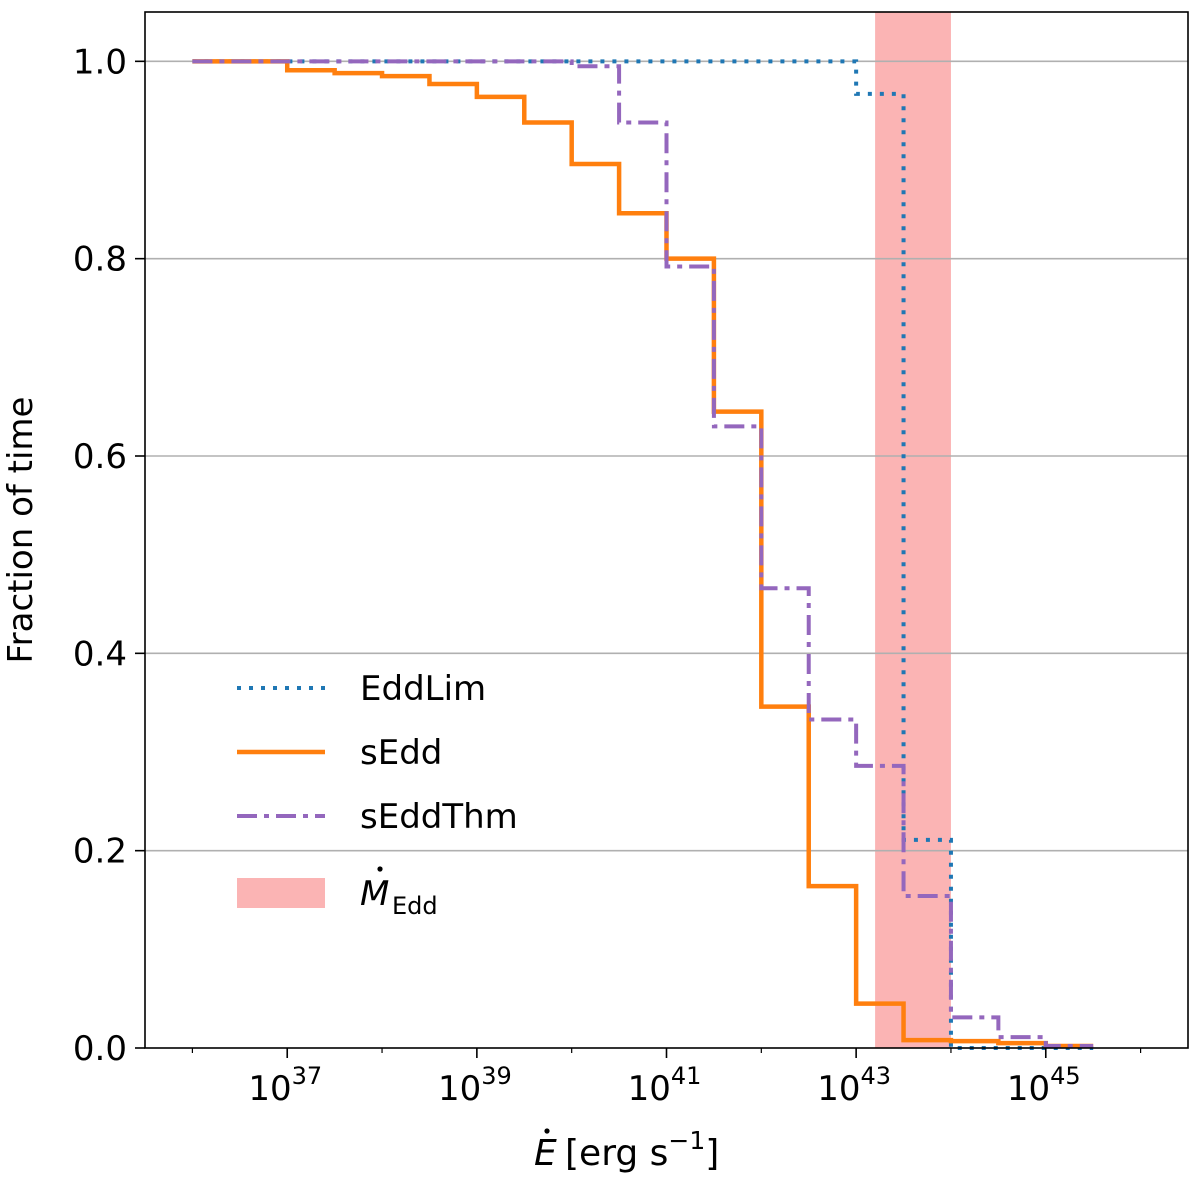 This screenshot has height=1181, width=1200. I want to click on x-axis-label: E [erg s−1], so click(626, 1150).